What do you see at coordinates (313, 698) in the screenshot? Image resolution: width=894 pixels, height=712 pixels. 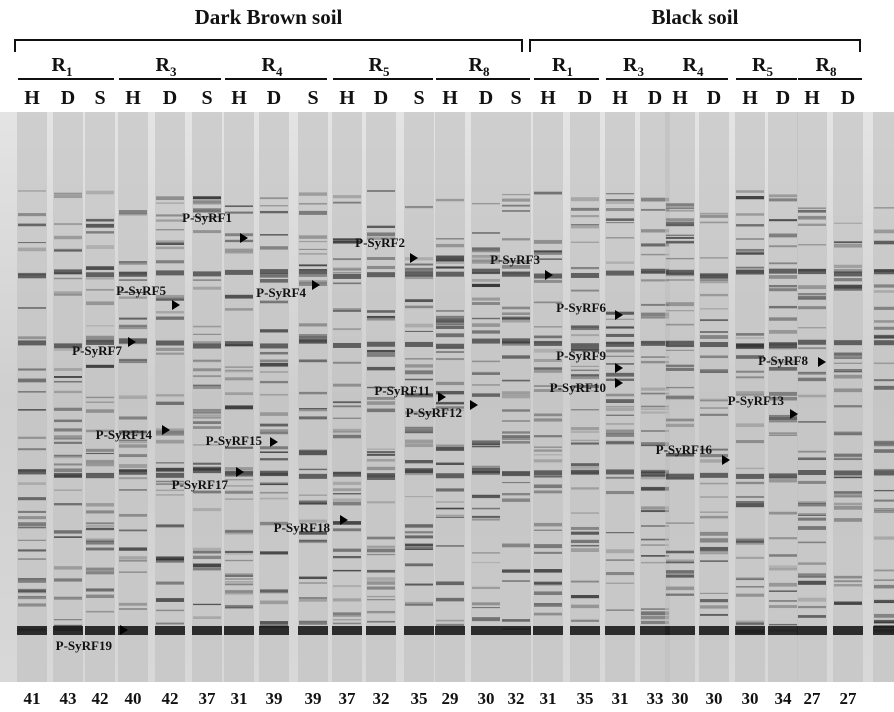 I see `lane-count: 39` at bounding box center [313, 698].